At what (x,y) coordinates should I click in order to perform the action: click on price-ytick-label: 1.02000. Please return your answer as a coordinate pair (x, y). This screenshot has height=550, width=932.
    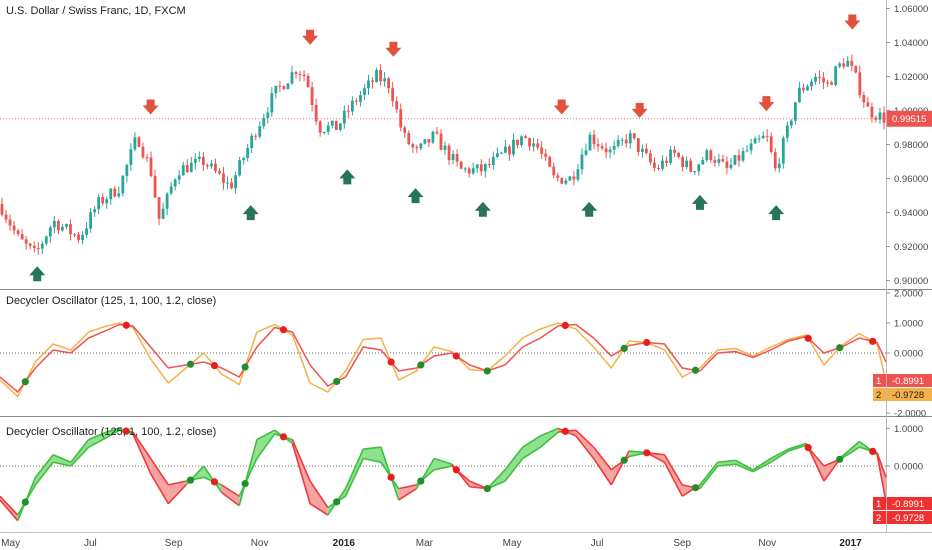
    Looking at the image, I should click on (911, 77).